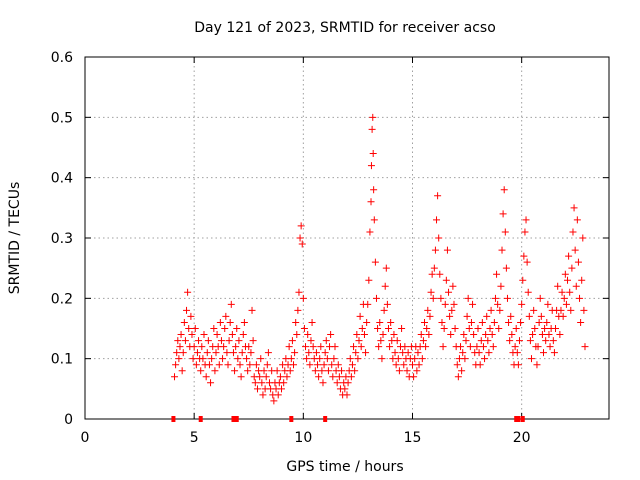  What do you see at coordinates (68, 420) in the screenshot?
I see `y-tick-label: 0` at bounding box center [68, 420].